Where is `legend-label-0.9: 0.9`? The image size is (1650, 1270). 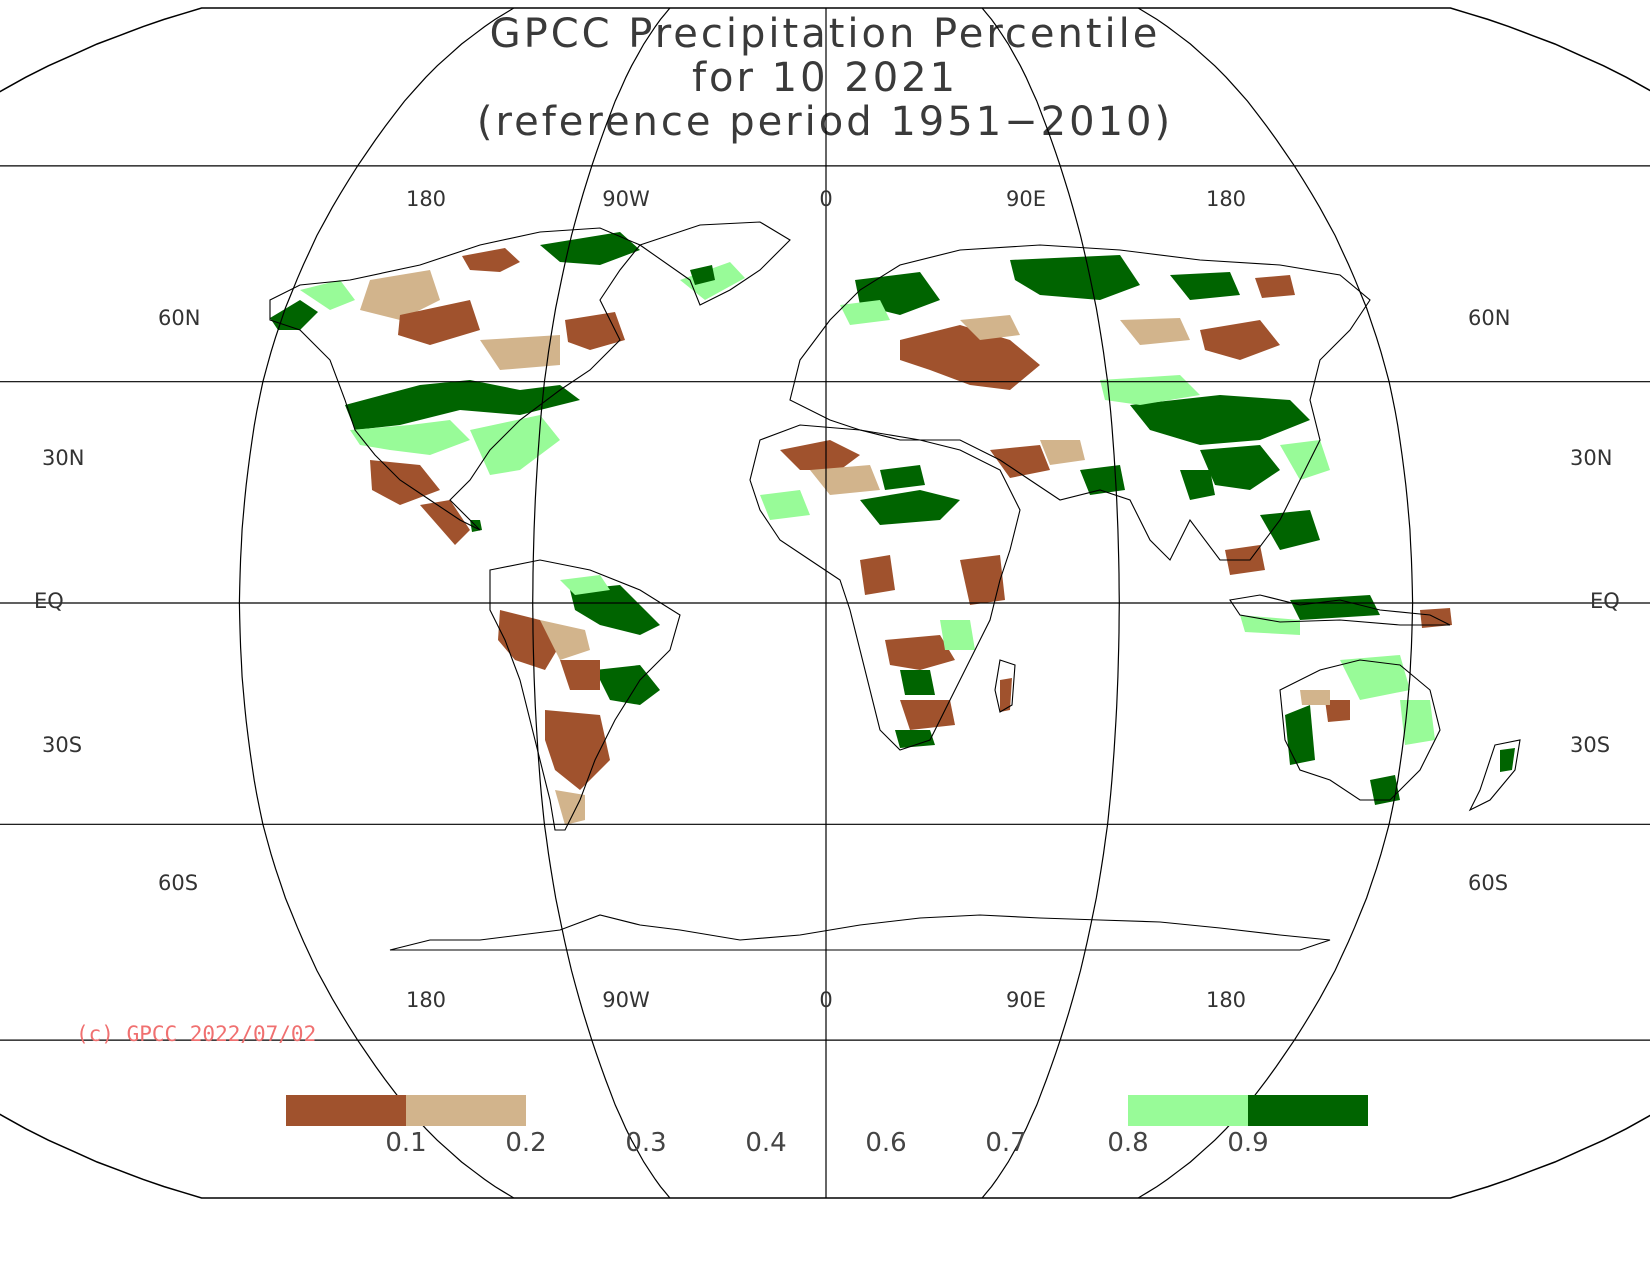
legend-label-0.9: 0.9 is located at coordinates (1248, 1143).